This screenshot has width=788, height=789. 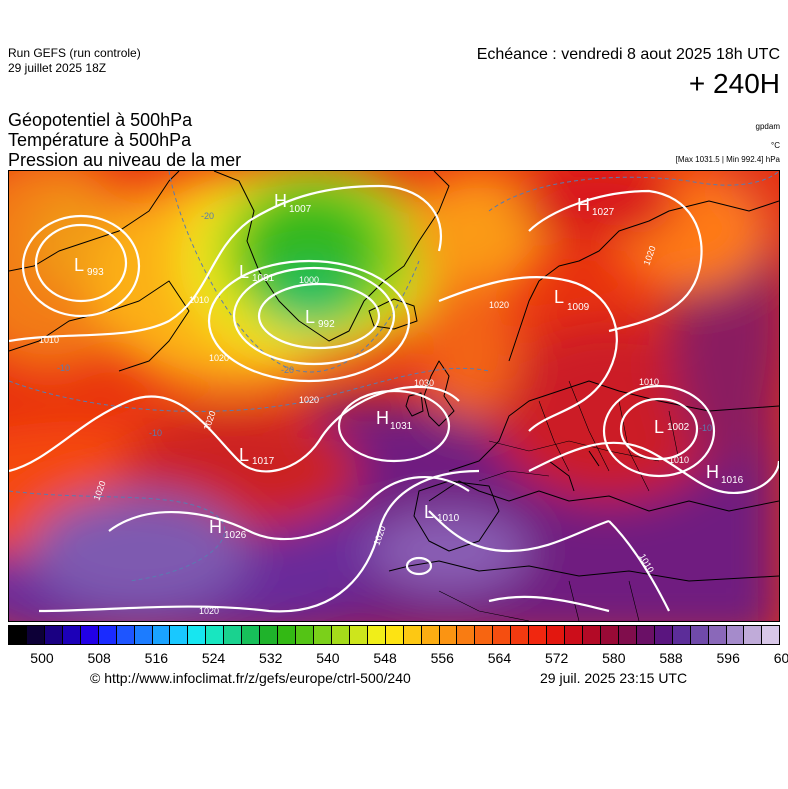 What do you see at coordinates (320, 318) in the screenshot?
I see `low-pressure-center: L 992` at bounding box center [320, 318].